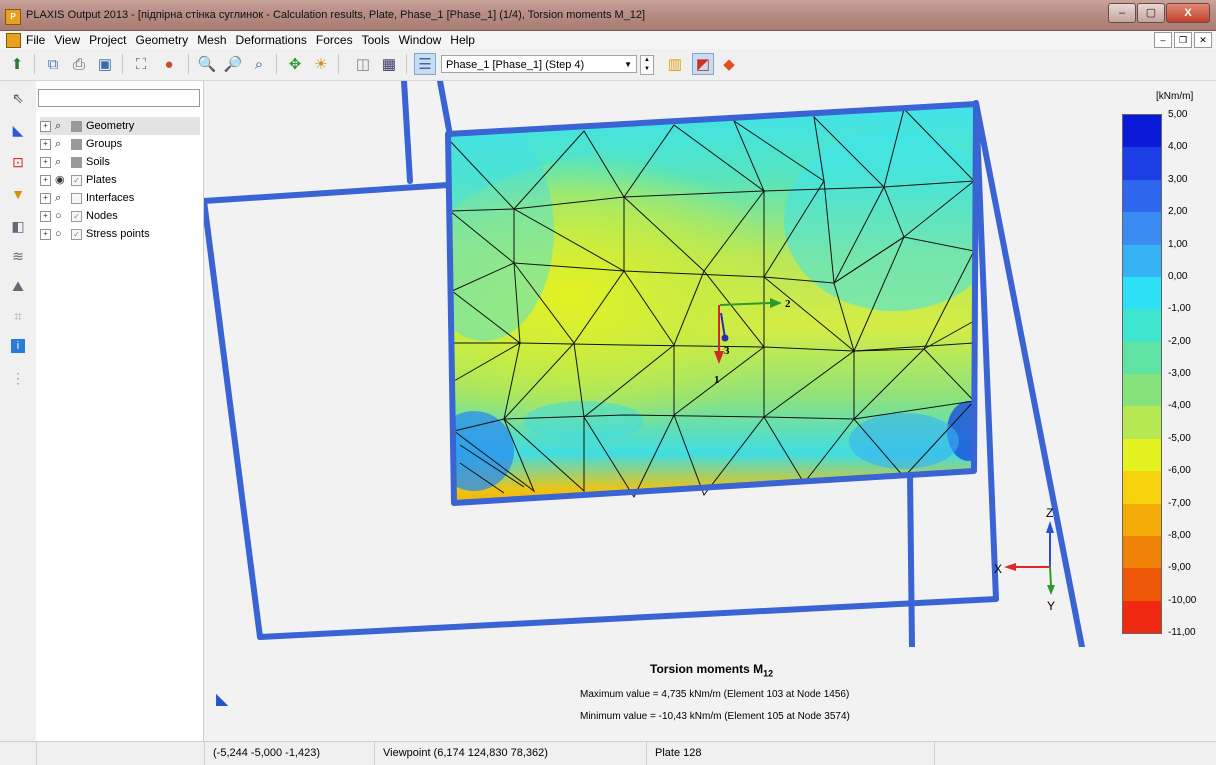  I want to click on tree-item-groups: + ⌕ Groups, so click(81, 144).